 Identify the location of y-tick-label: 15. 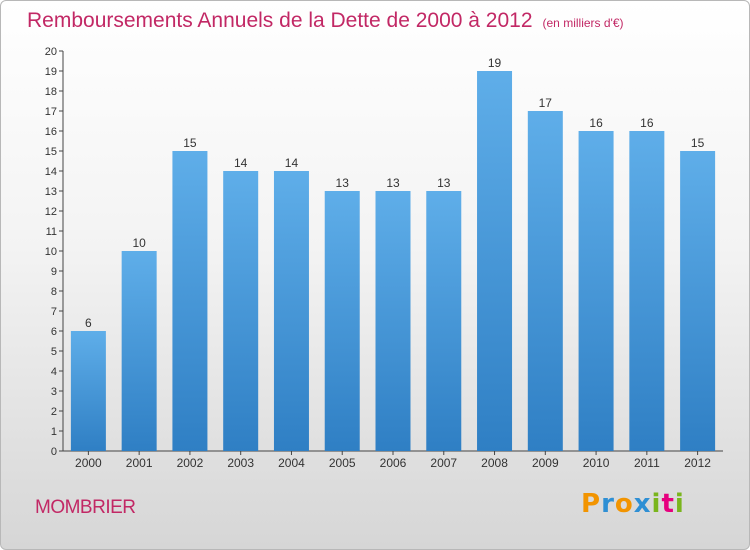
(51, 152).